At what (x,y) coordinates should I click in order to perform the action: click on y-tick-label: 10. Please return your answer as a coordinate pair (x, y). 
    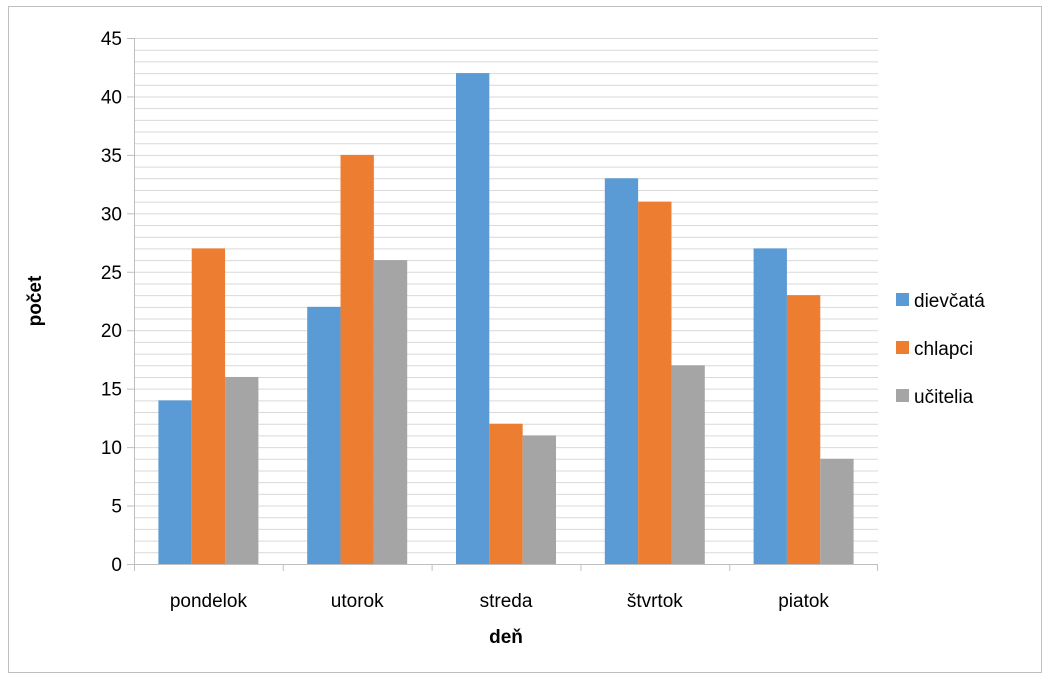
    Looking at the image, I should click on (111, 448).